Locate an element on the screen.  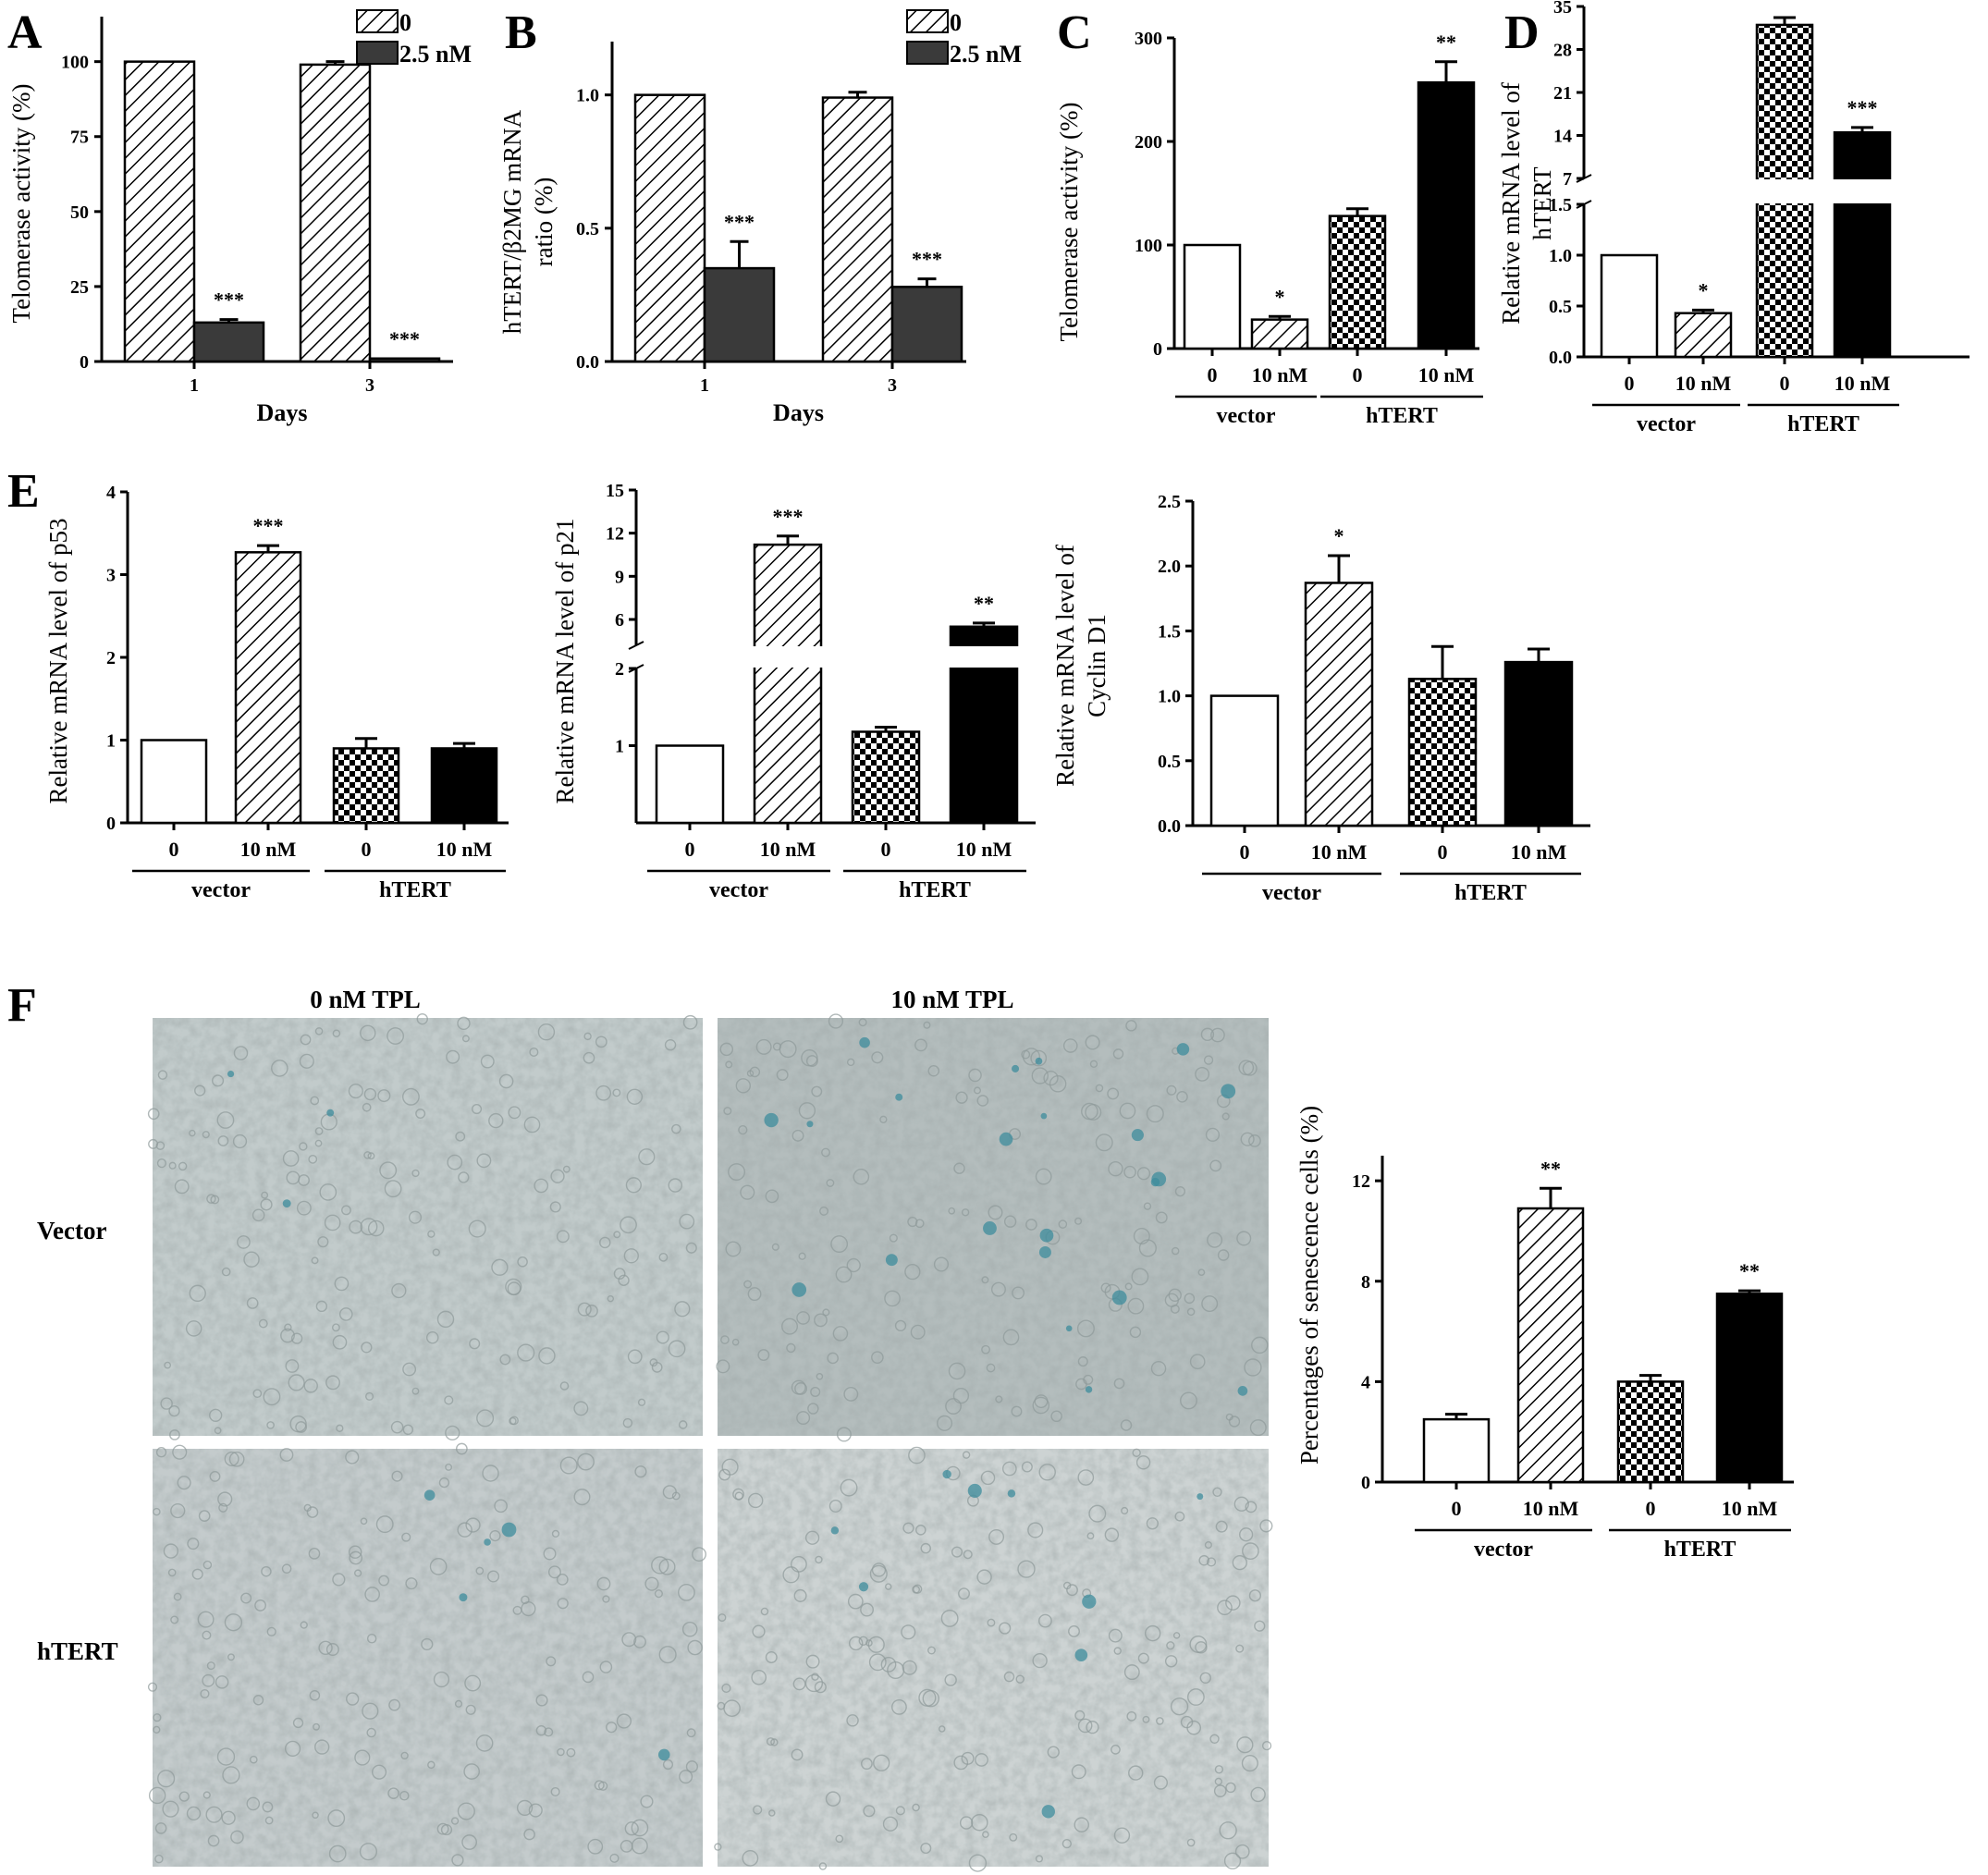
y-axis-label: Percentages of senescence cells (%) is located at coordinates (1309, 1285).